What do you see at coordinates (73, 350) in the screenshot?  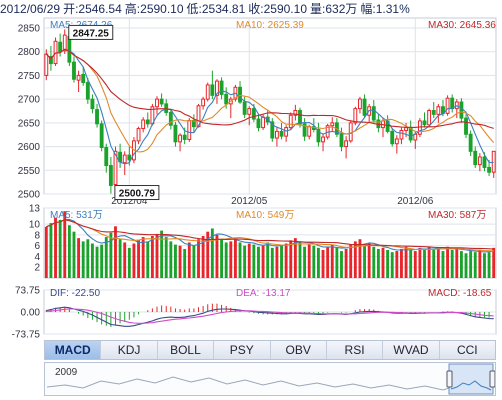 I see `tab-macd: MACD` at bounding box center [73, 350].